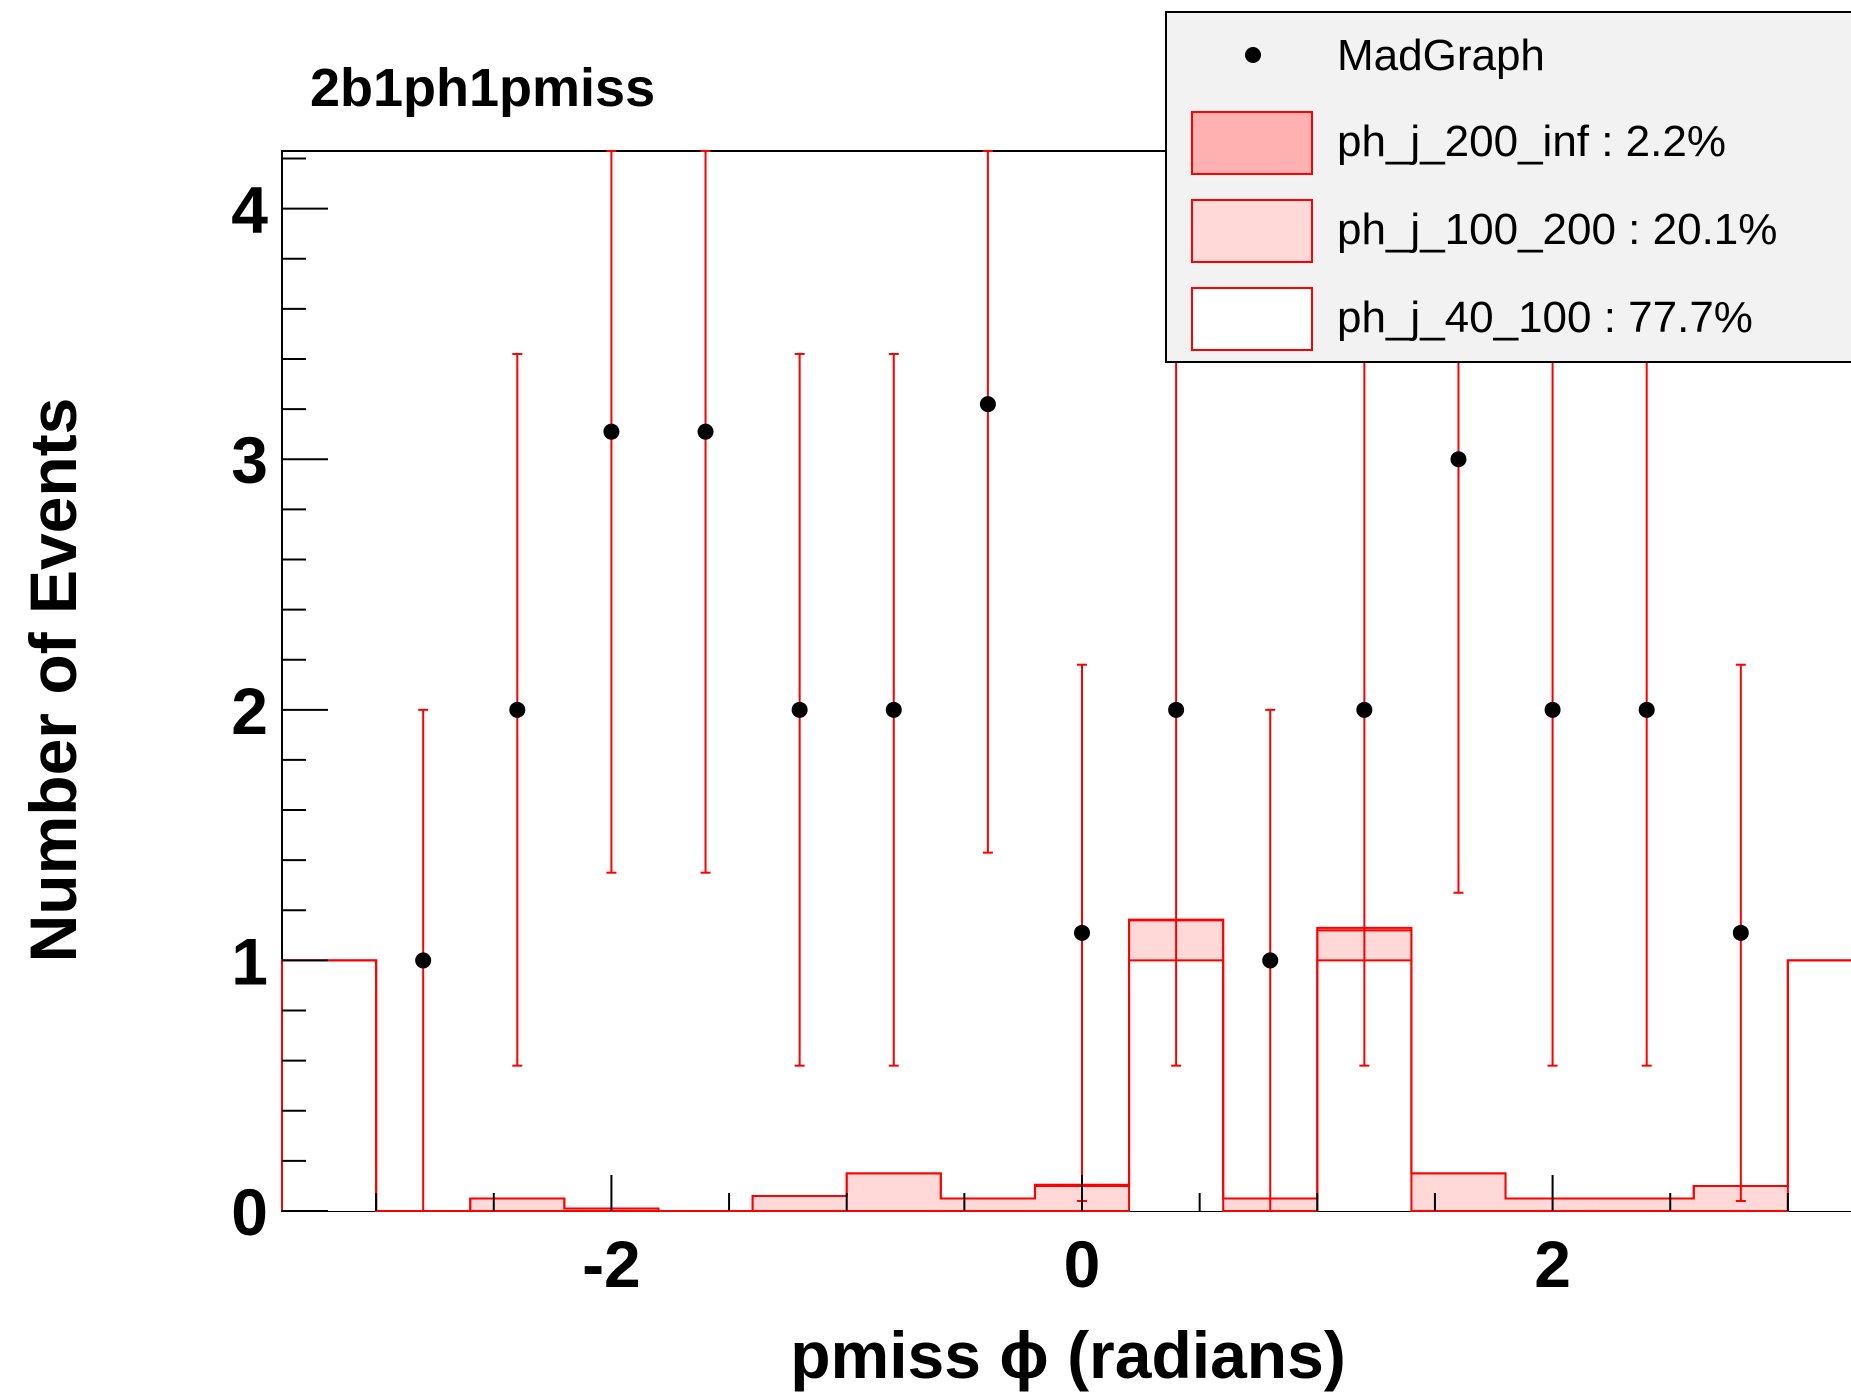  What do you see at coordinates (1441, 55) in the screenshot?
I see `legend-label-madgraph: MadGraph` at bounding box center [1441, 55].